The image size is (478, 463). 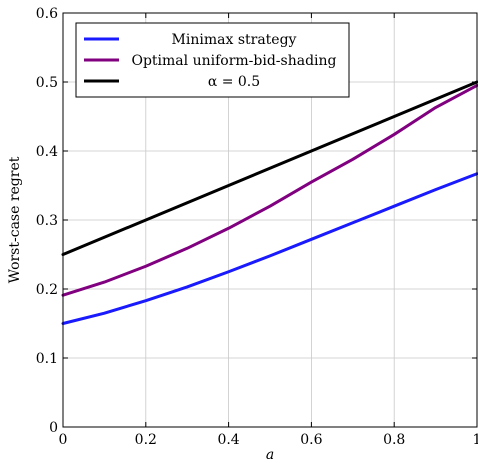 What do you see at coordinates (233, 61) in the screenshot?
I see `legend-label: Optimal uniform-bid-shading` at bounding box center [233, 61].